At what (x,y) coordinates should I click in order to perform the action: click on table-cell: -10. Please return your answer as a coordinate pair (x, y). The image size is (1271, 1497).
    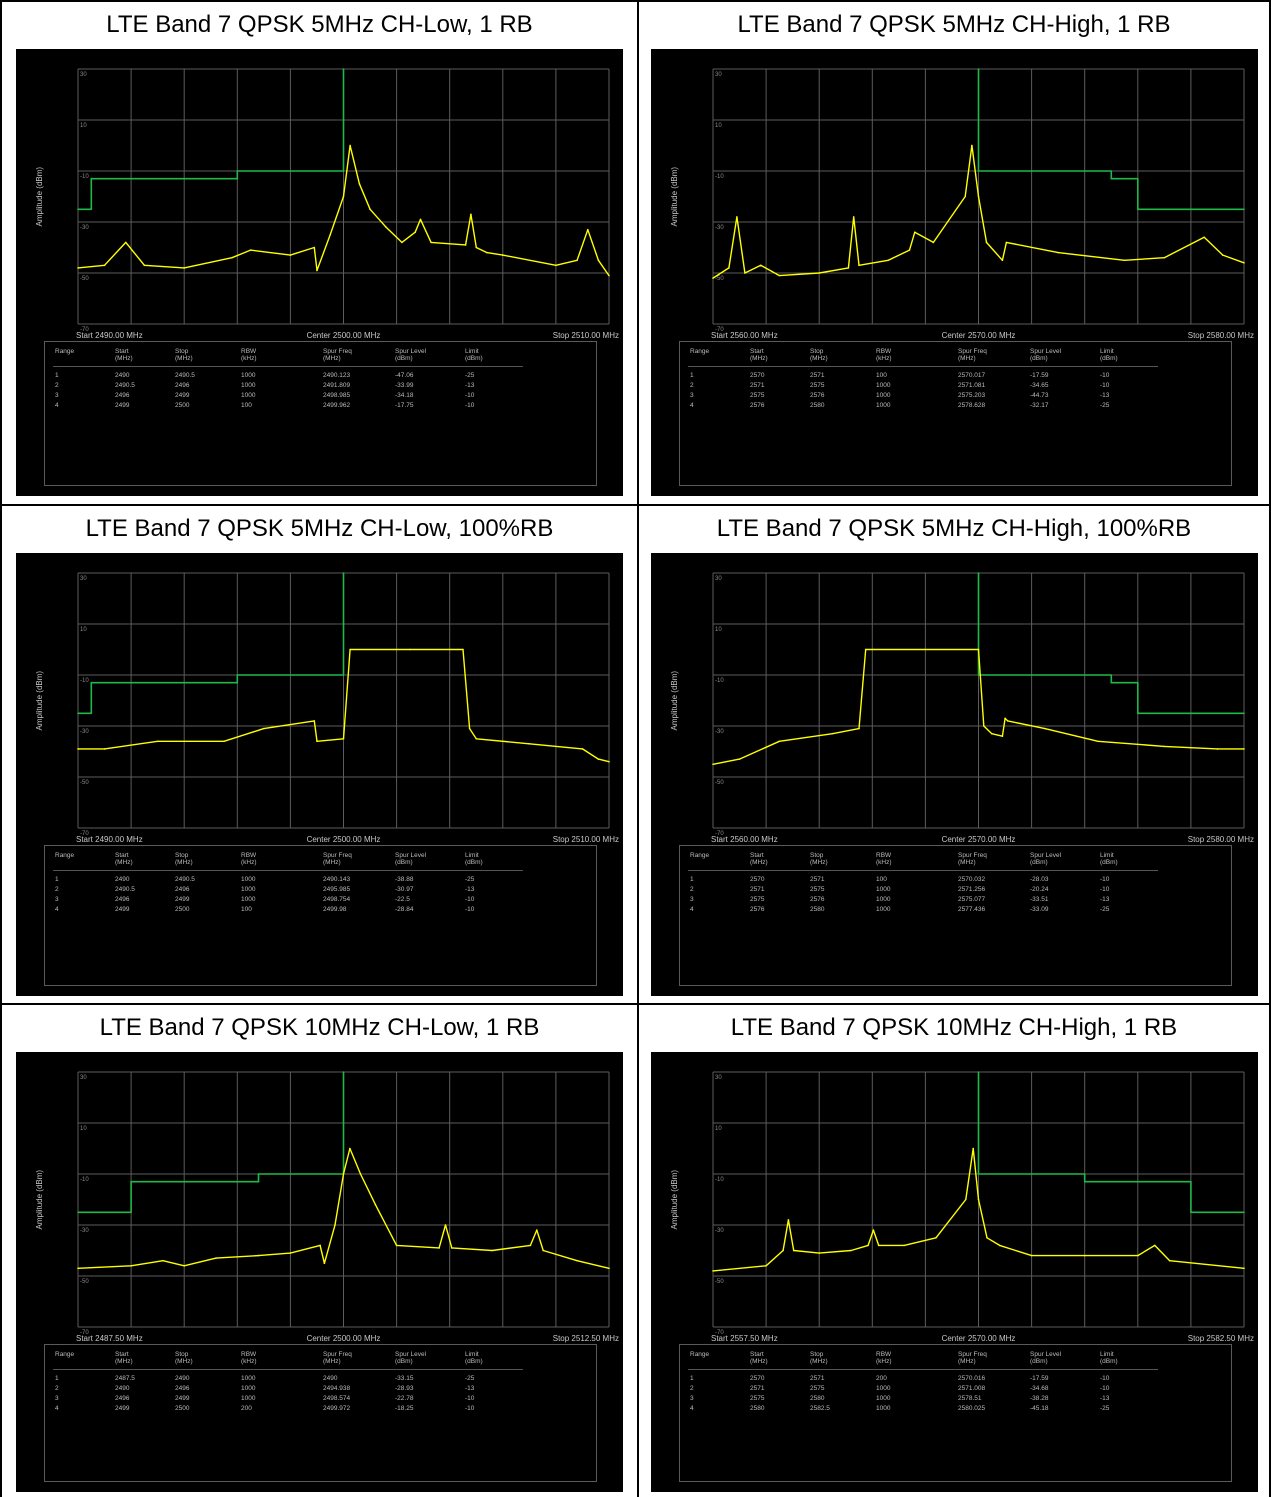
    Looking at the image, I should click on (470, 899).